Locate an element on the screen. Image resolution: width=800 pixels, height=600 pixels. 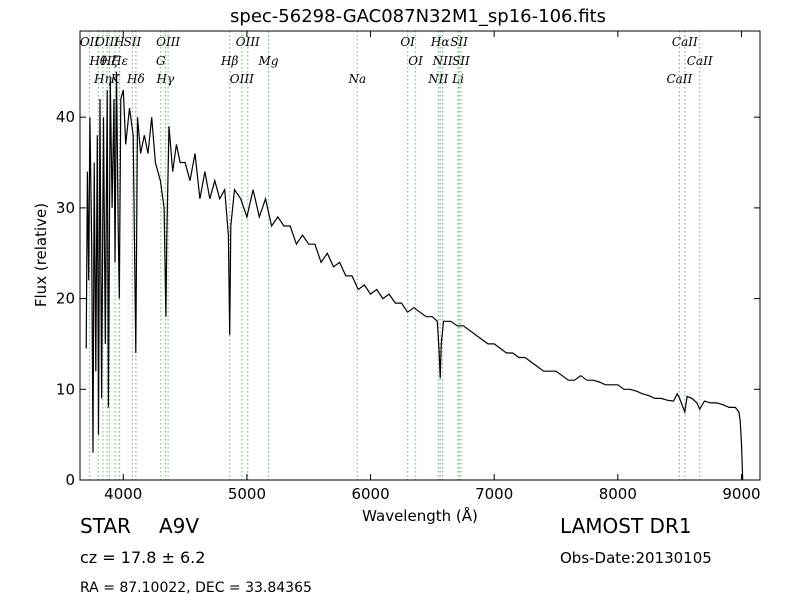
spectral-line-label: OII is located at coordinates (90, 42).